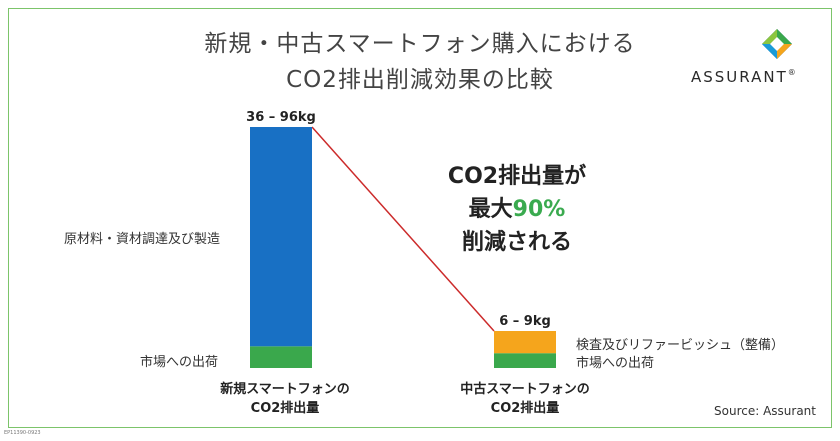 This screenshot has width=840, height=441. I want to click on chart-title-line2: CO2排出削減効果の比較, so click(420, 80).